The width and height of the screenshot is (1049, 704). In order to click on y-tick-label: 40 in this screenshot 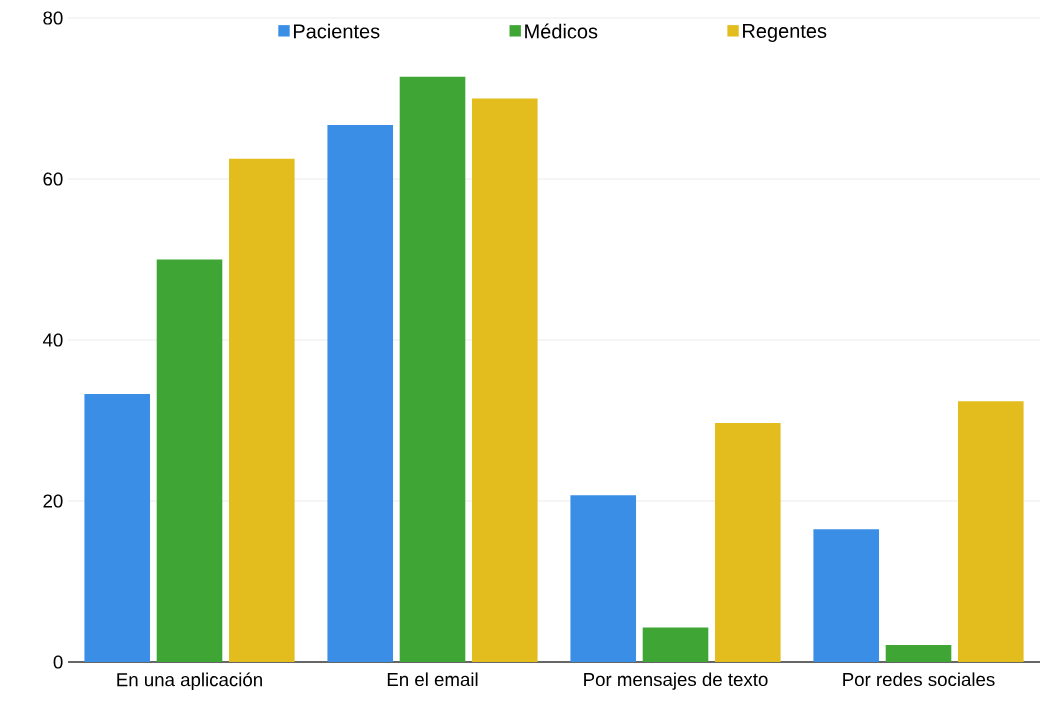, I will do `click(52, 340)`.